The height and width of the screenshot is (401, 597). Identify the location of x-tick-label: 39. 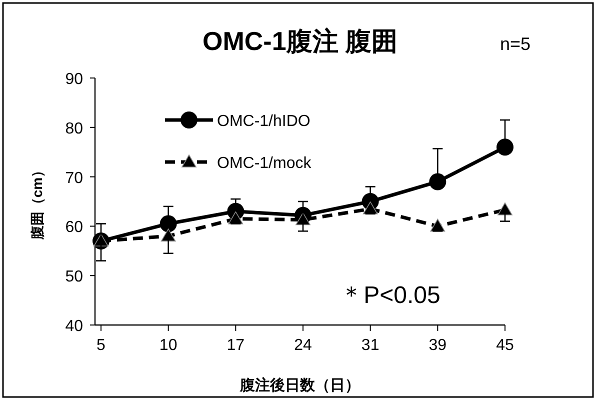
(437, 345).